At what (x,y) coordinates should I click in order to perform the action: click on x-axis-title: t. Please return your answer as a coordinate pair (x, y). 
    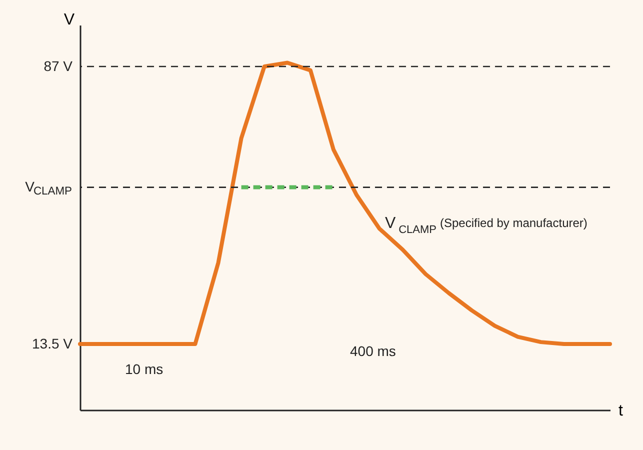
    Looking at the image, I should click on (621, 411).